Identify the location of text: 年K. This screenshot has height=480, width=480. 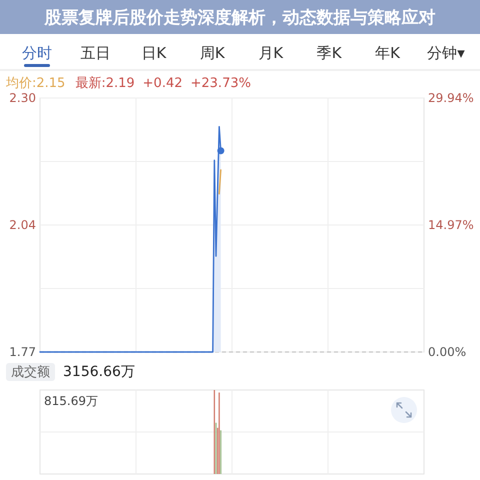
(388, 53).